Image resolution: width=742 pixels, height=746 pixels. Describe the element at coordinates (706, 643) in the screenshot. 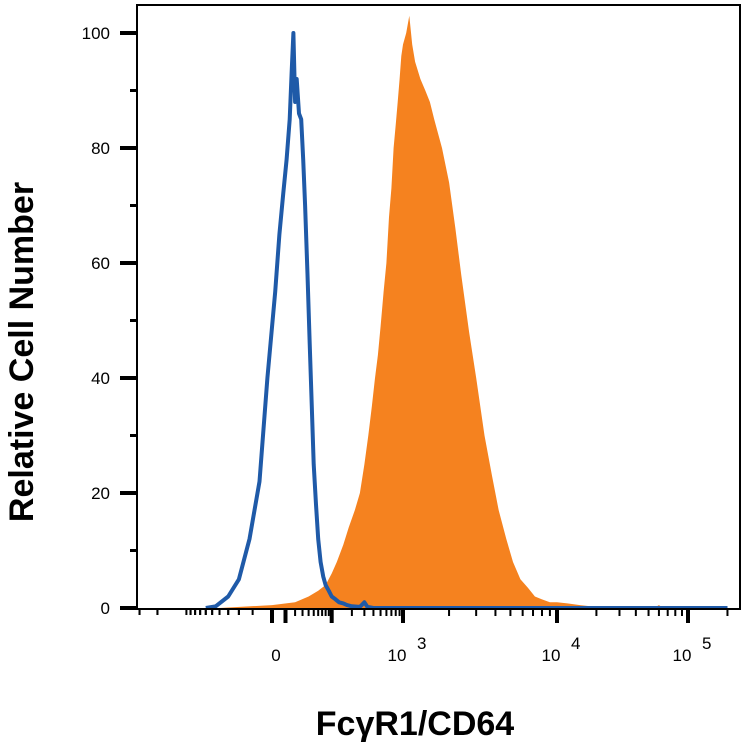

I see `x-tick-exponent: 5` at that location.